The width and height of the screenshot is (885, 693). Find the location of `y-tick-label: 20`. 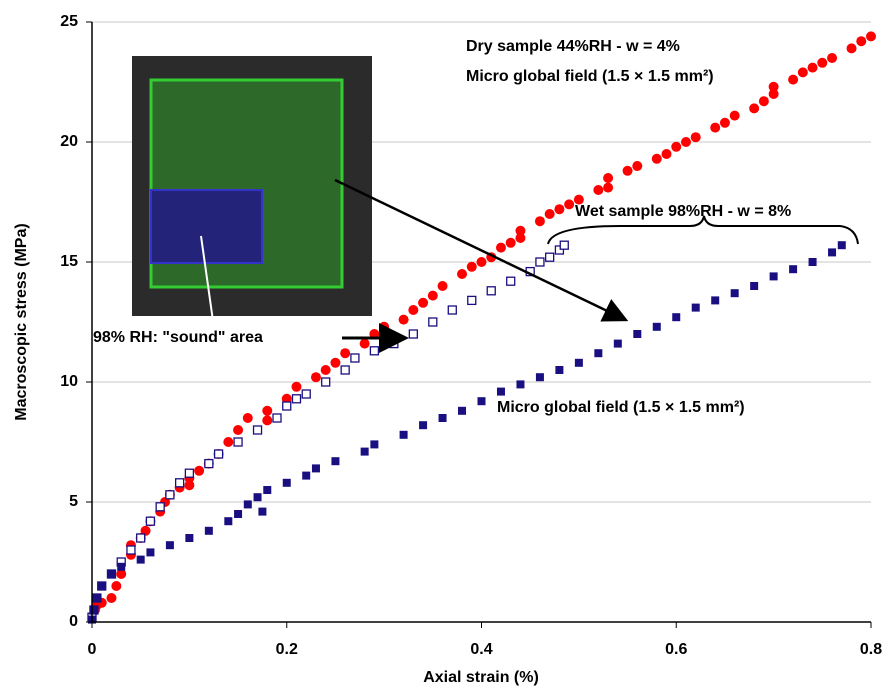

y-tick-label: 20 is located at coordinates (69, 141).